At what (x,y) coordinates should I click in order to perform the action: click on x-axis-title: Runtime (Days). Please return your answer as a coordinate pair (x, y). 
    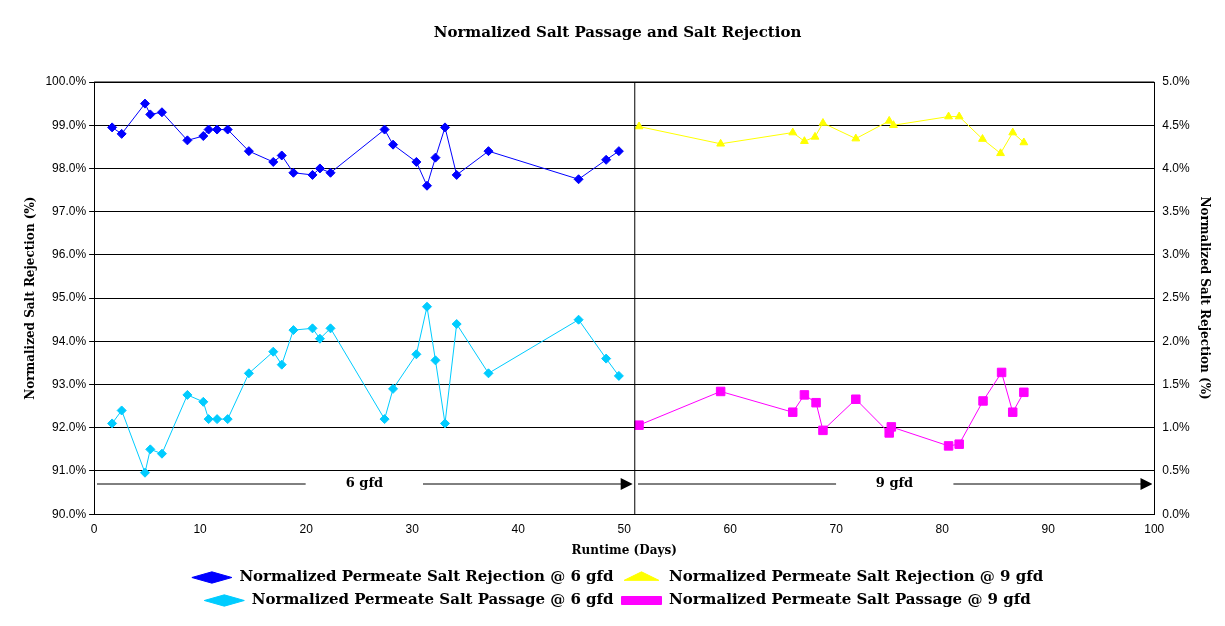
    Looking at the image, I should click on (624, 549).